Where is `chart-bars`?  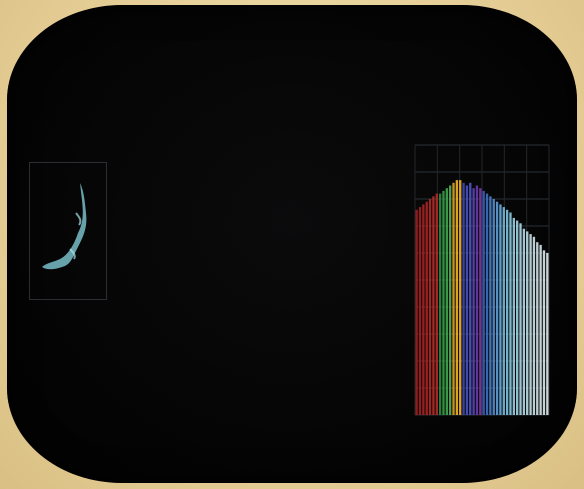 chart-bars is located at coordinates (482, 297).